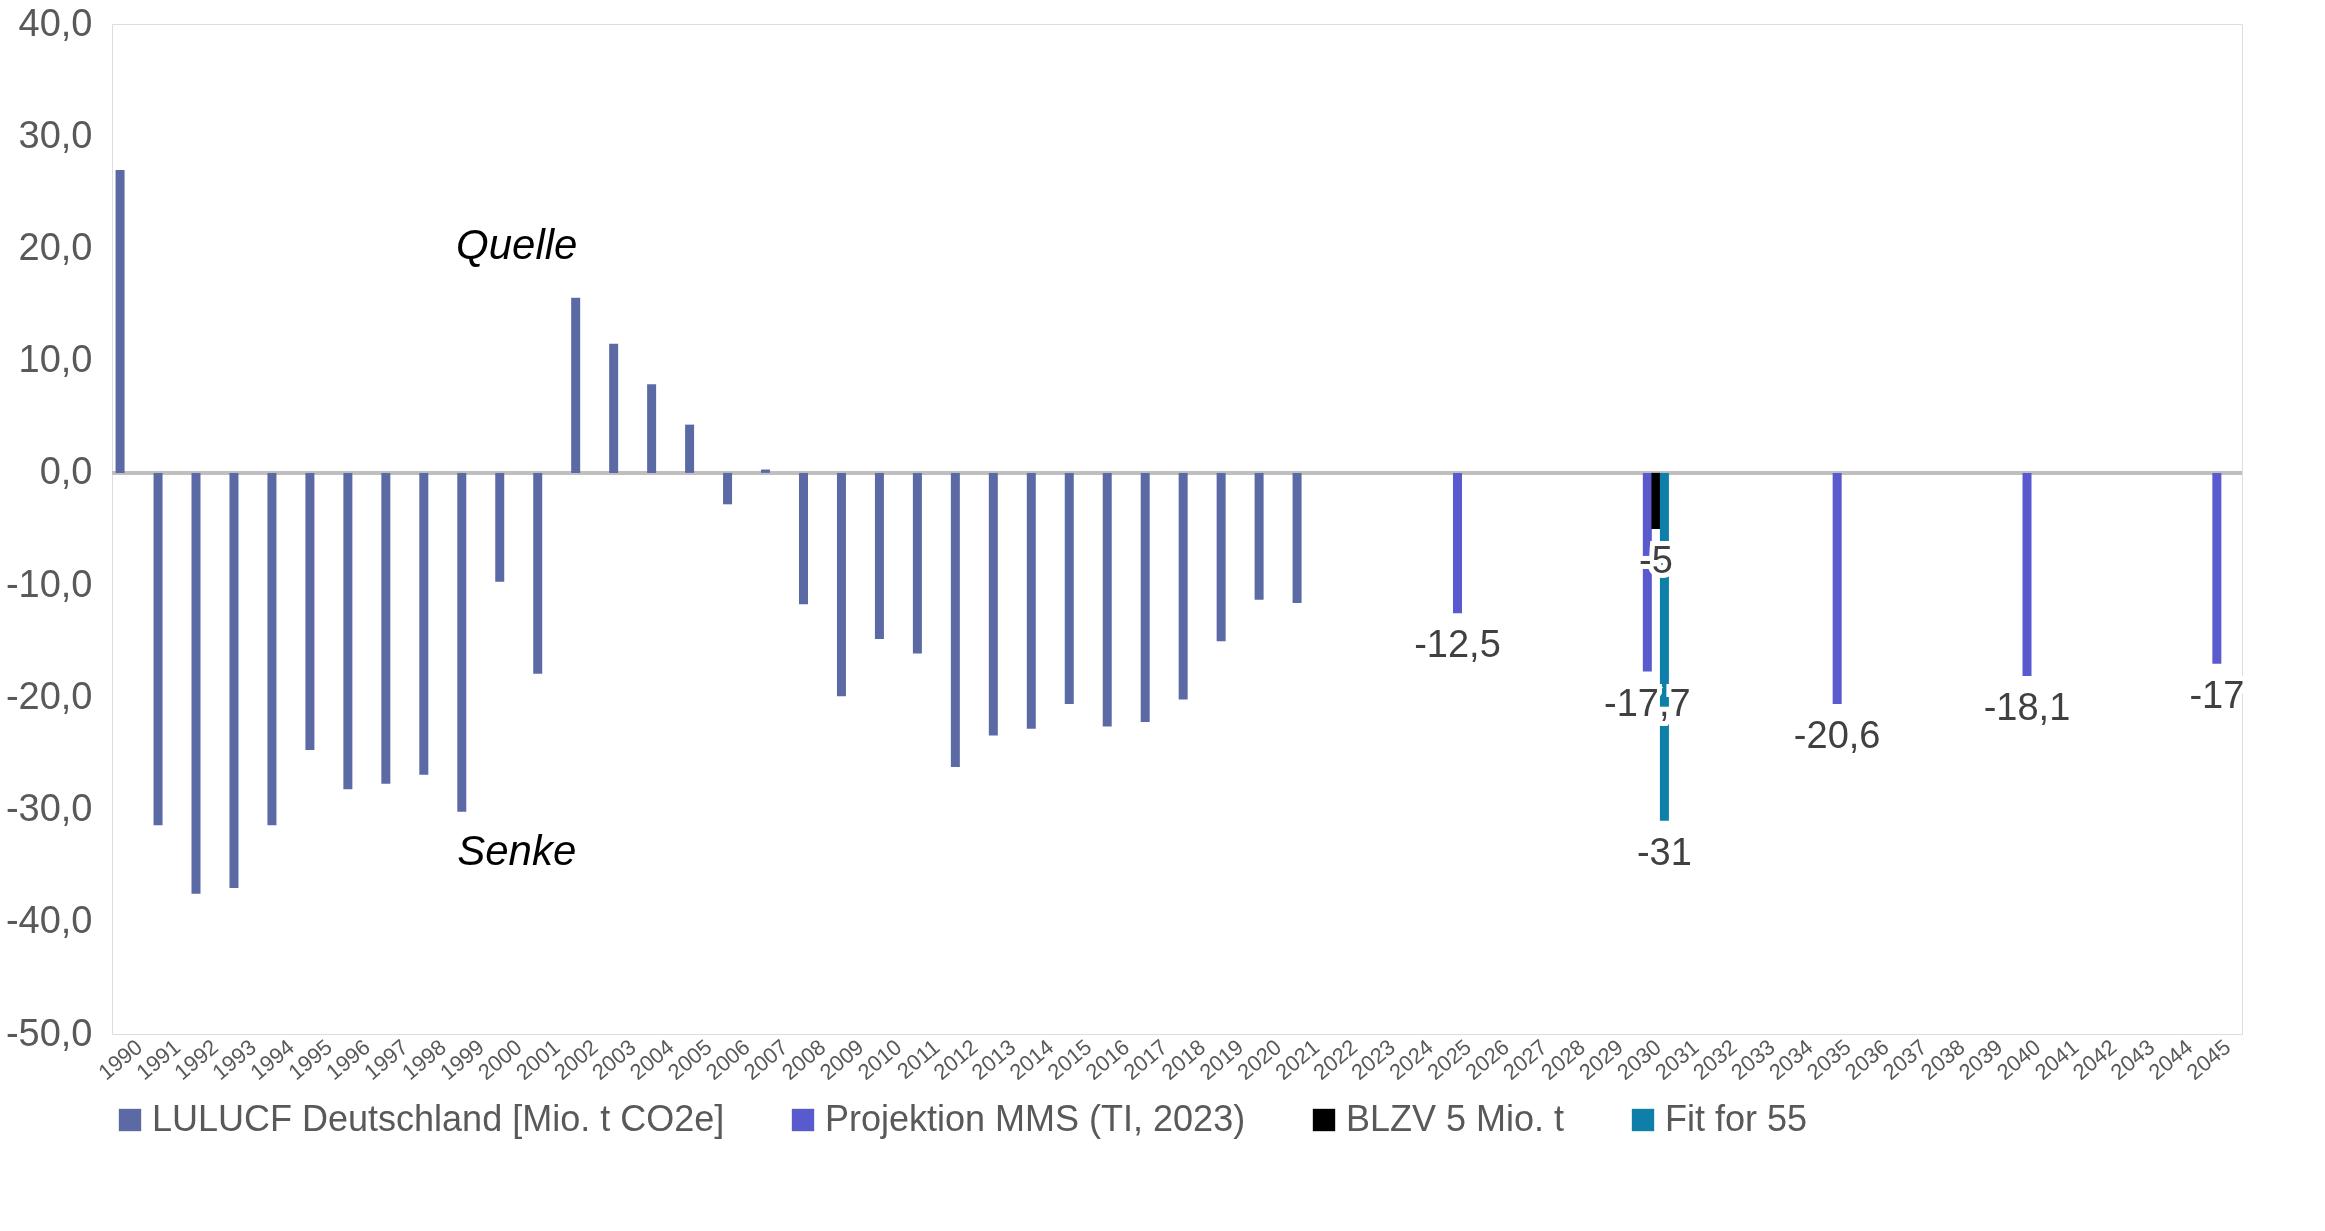  Describe the element at coordinates (438, 1118) in the screenshot. I see `legend-label: LULUCF Deutschland [Mio. t CO2e]` at that location.